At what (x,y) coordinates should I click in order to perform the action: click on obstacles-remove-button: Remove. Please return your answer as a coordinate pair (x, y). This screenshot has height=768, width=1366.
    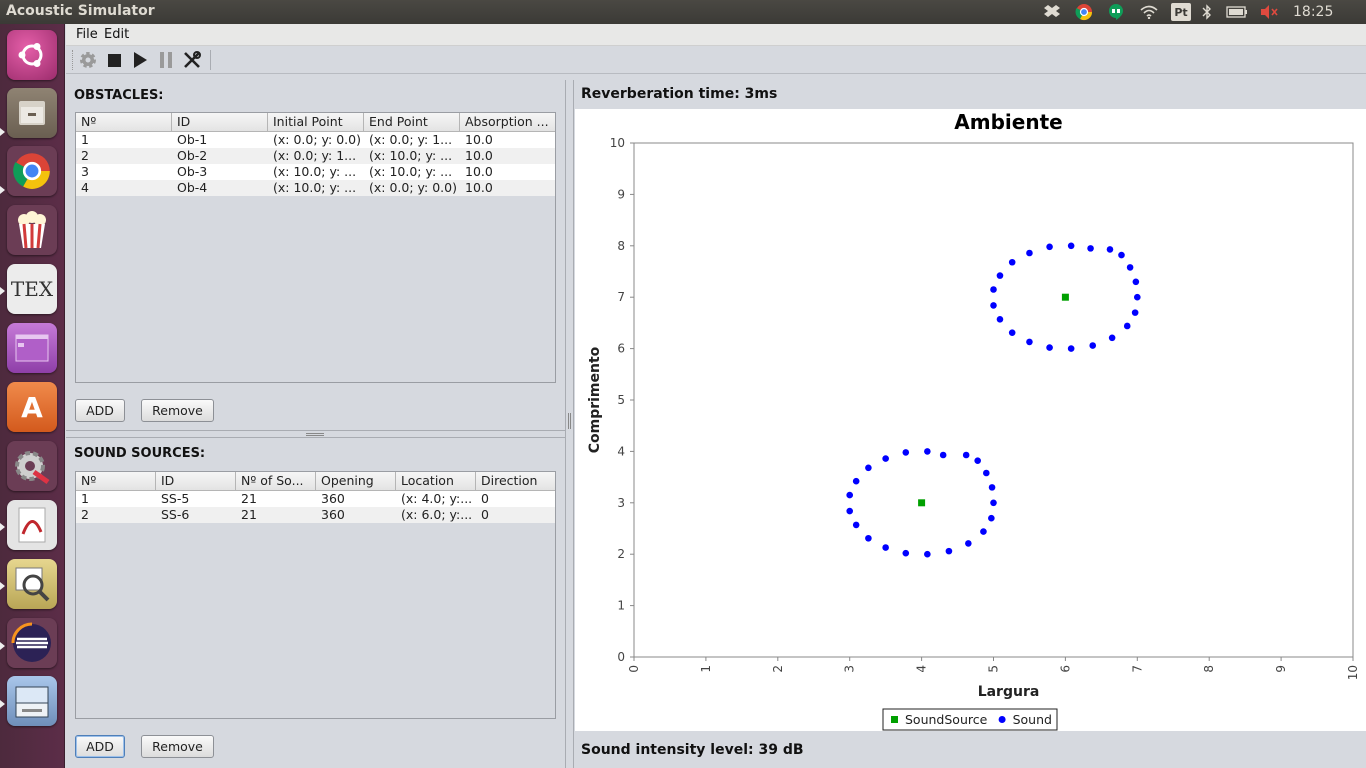
    Looking at the image, I should click on (177, 410).